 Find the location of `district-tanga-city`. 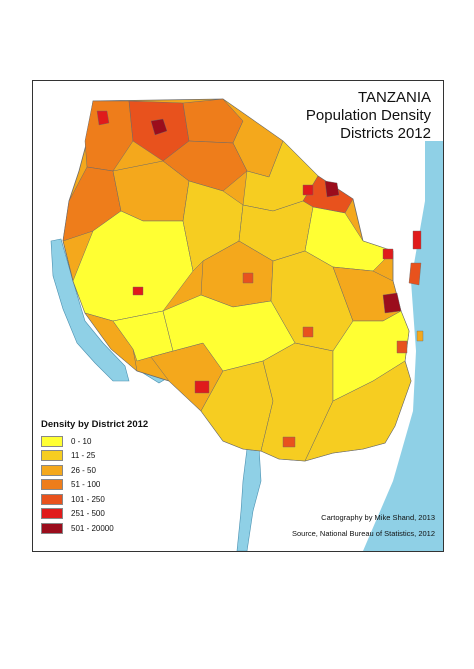

district-tanga-city is located at coordinates (388, 254).